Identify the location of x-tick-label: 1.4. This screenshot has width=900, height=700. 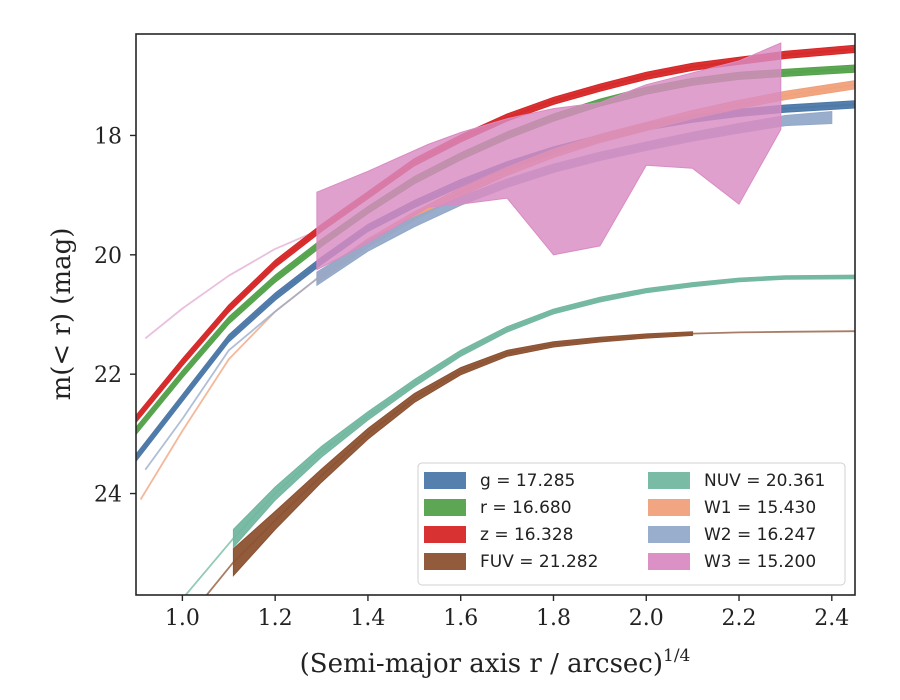
(367, 618).